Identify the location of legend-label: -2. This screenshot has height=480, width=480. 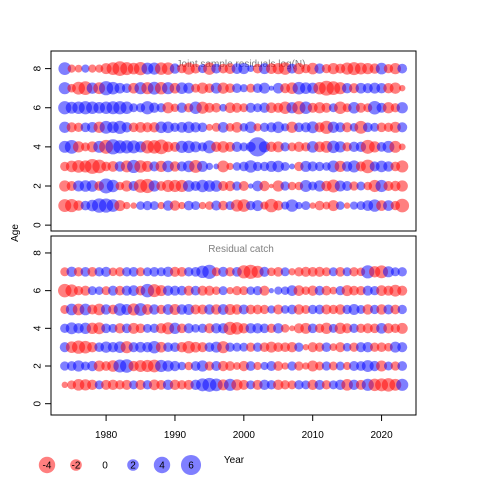
(76, 466).